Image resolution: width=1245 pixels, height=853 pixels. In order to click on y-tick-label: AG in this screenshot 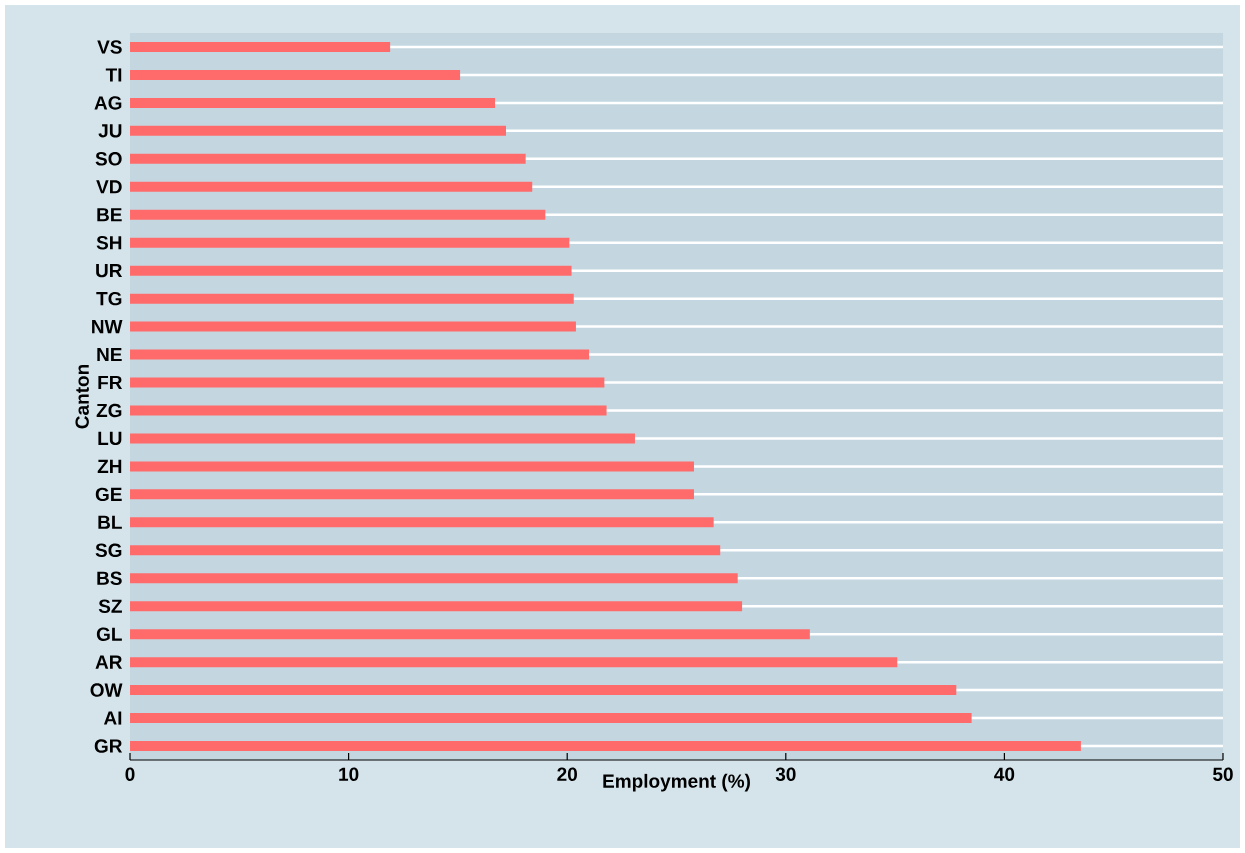, I will do `click(108, 103)`.